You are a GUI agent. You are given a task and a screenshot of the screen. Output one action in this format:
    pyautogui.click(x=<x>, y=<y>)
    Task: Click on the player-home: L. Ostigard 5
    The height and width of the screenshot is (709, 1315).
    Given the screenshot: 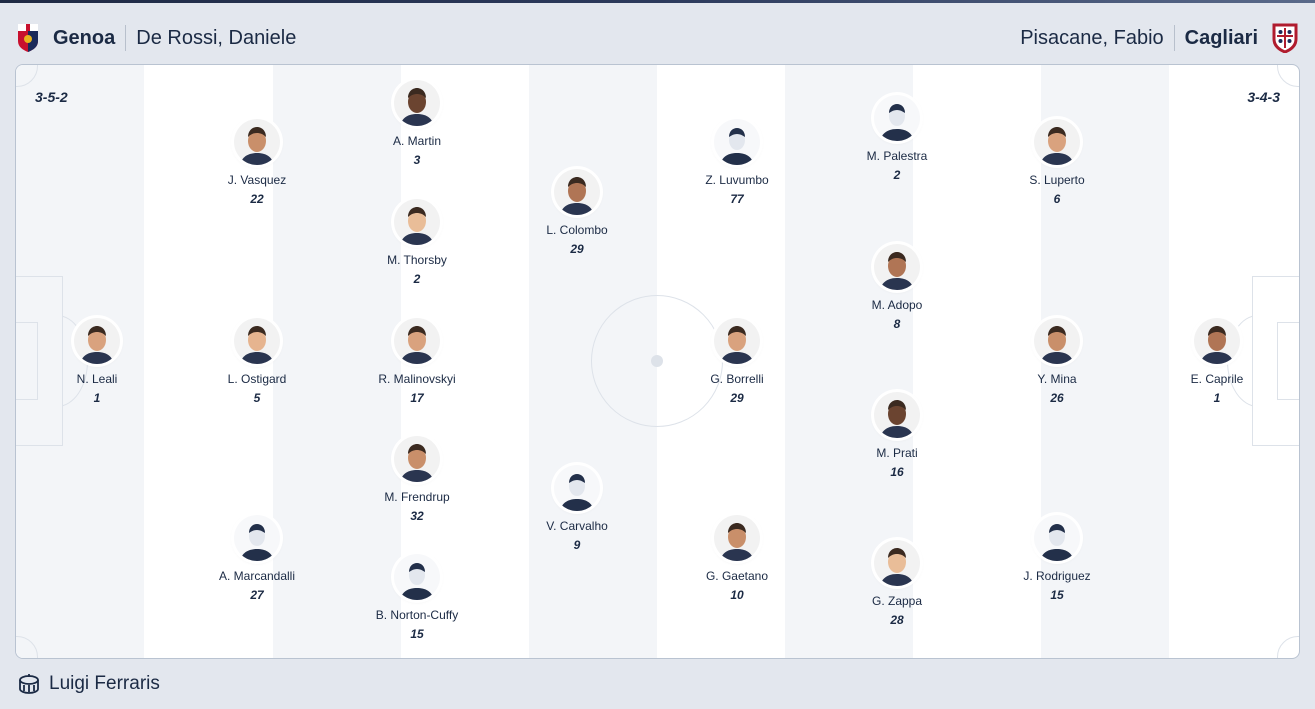 What is the action you would take?
    pyautogui.click(x=257, y=361)
    